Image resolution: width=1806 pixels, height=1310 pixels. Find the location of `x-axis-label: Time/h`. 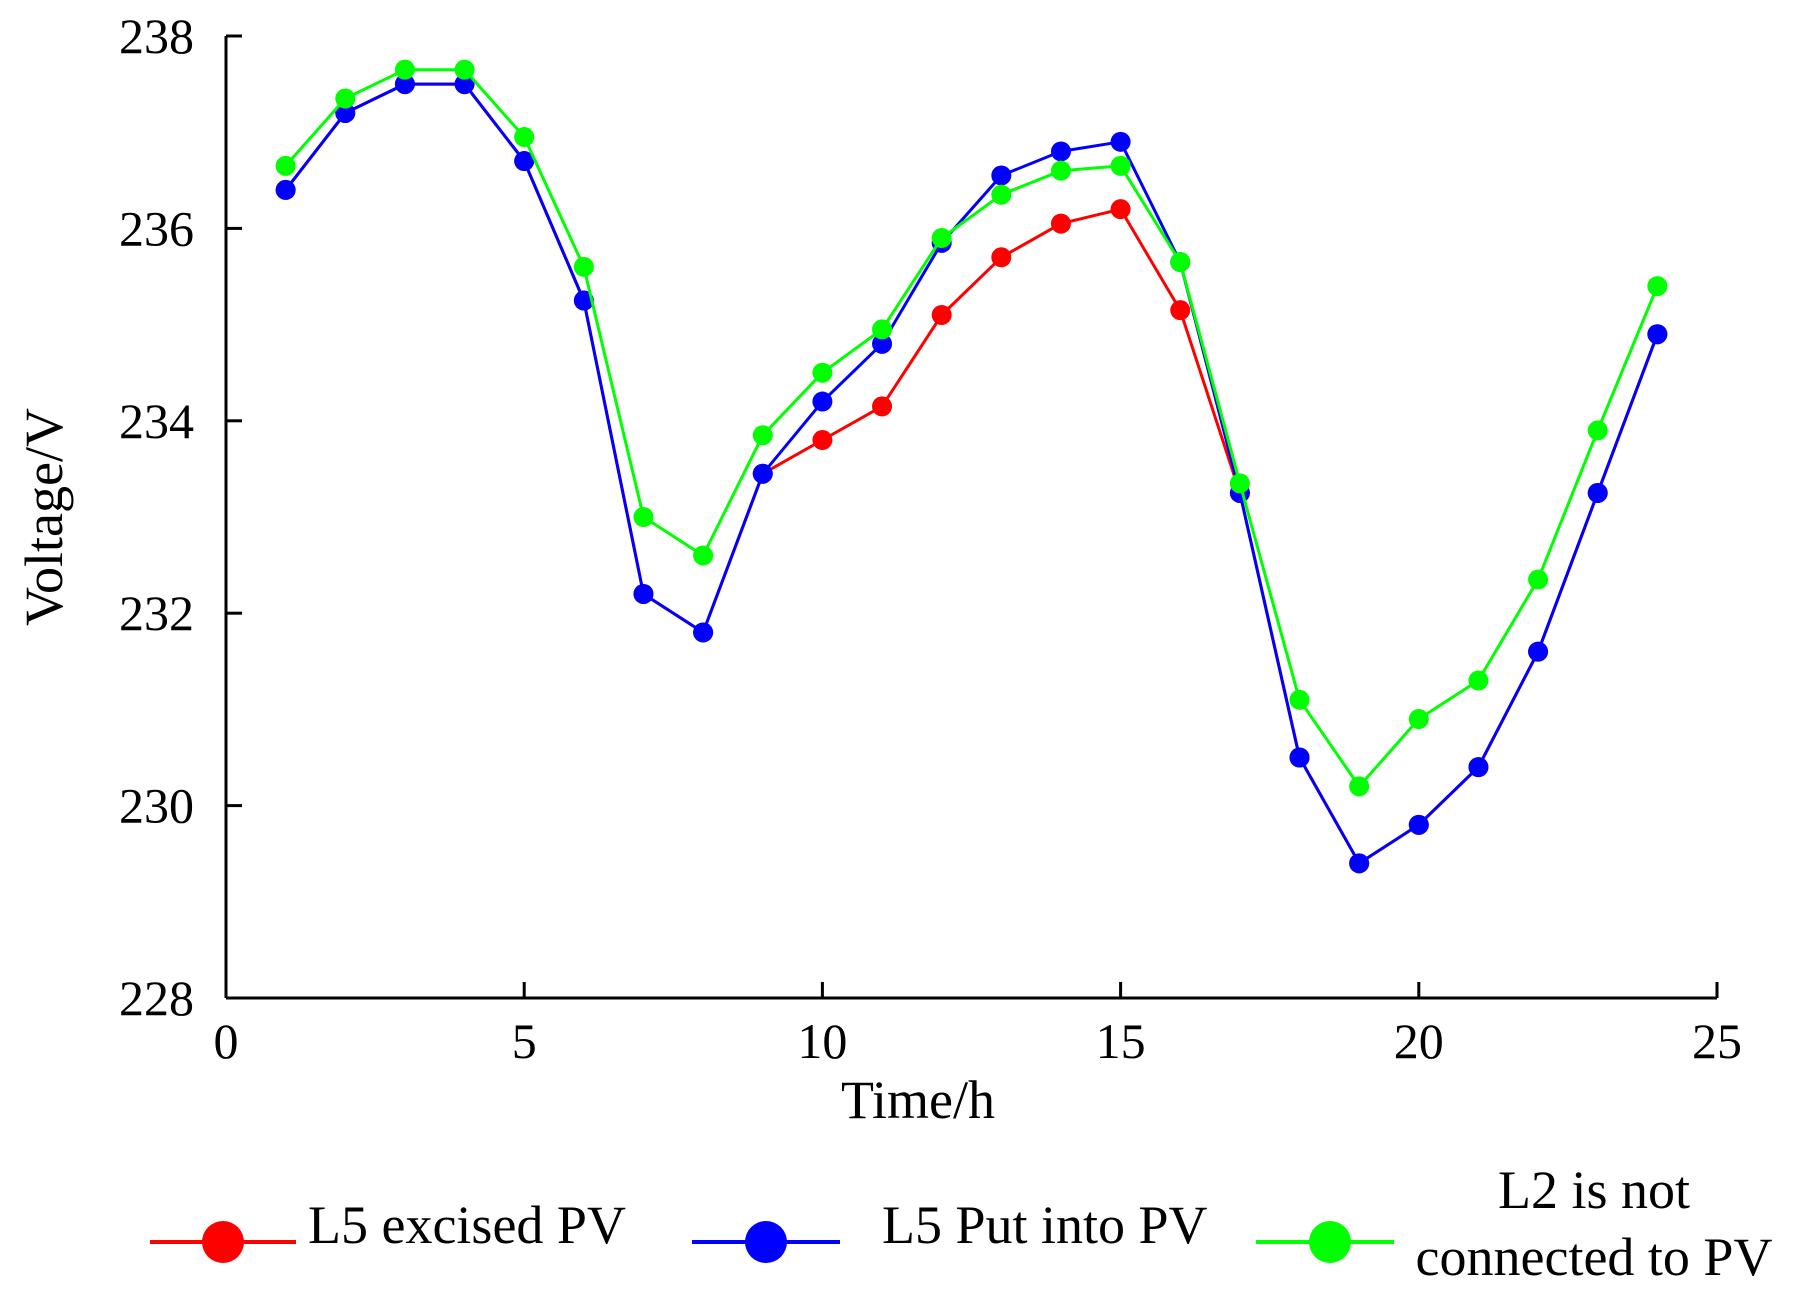

x-axis-label: Time/h is located at coordinates (918, 1100).